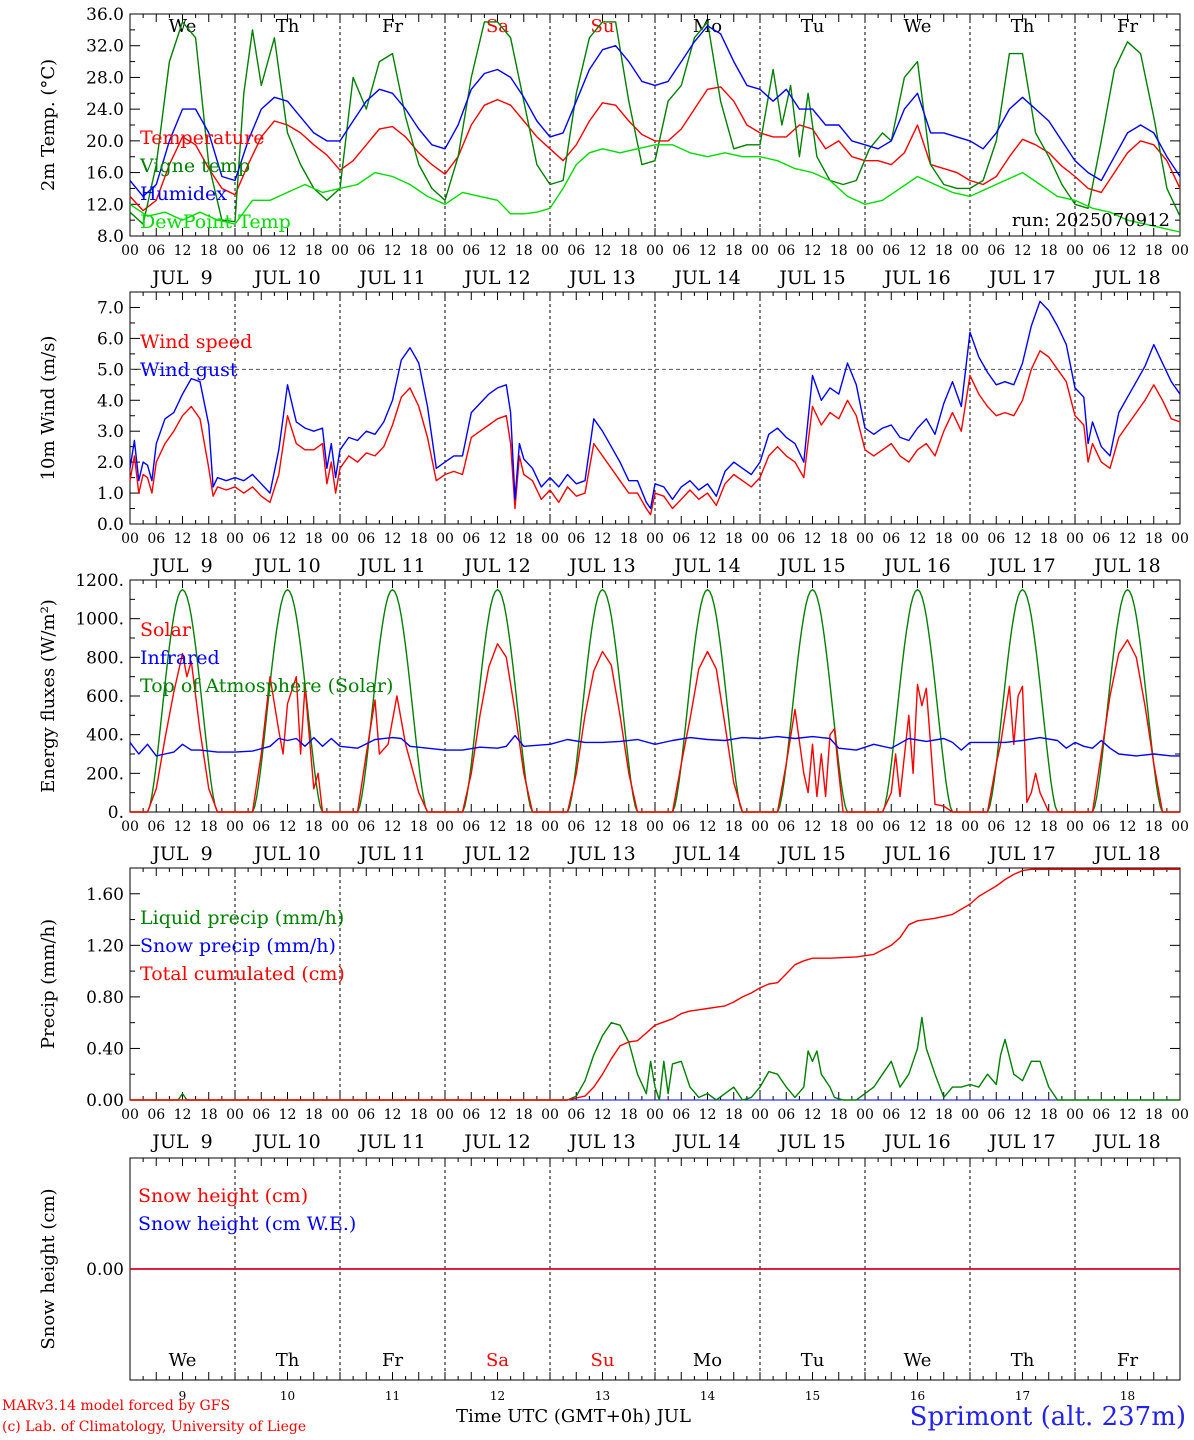 The width and height of the screenshot is (1194, 1440). What do you see at coordinates (287, 1396) in the screenshot?
I see `day-number-label: 10` at bounding box center [287, 1396].